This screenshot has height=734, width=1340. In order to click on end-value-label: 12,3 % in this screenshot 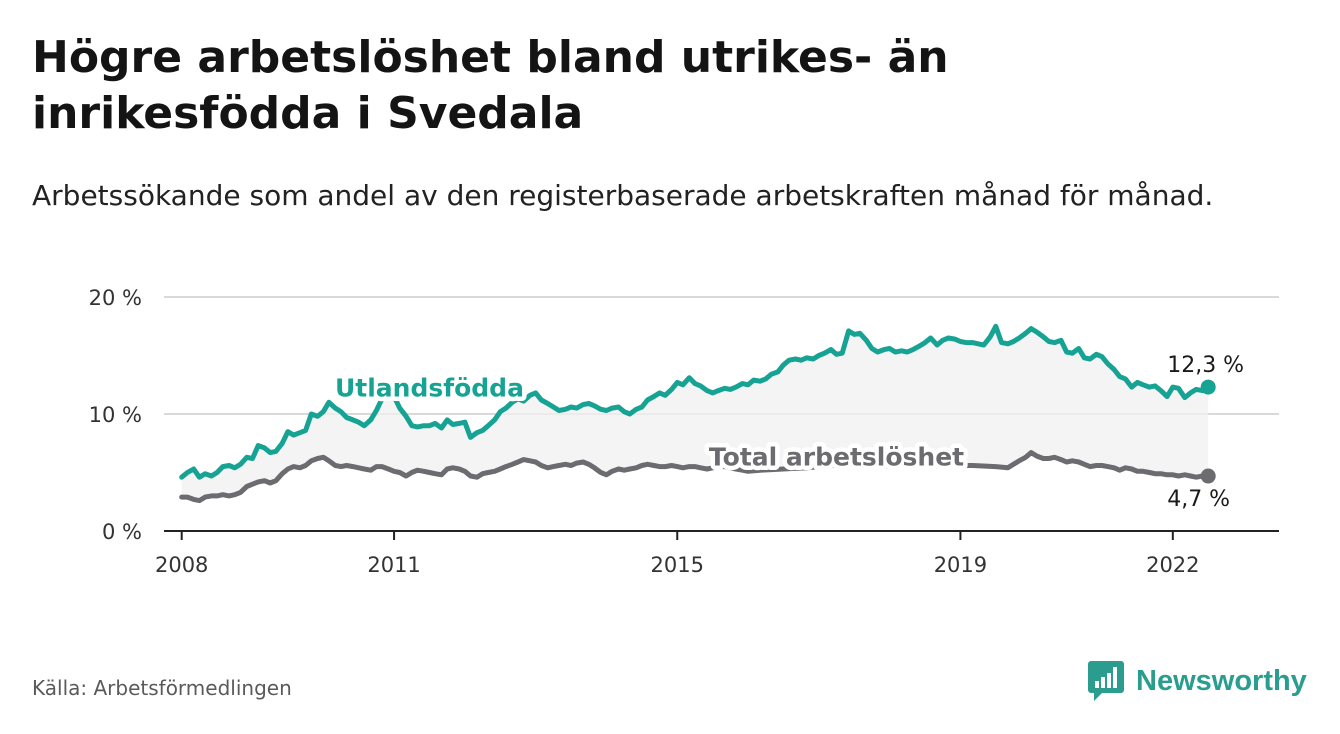, I will do `click(1205, 365)`.